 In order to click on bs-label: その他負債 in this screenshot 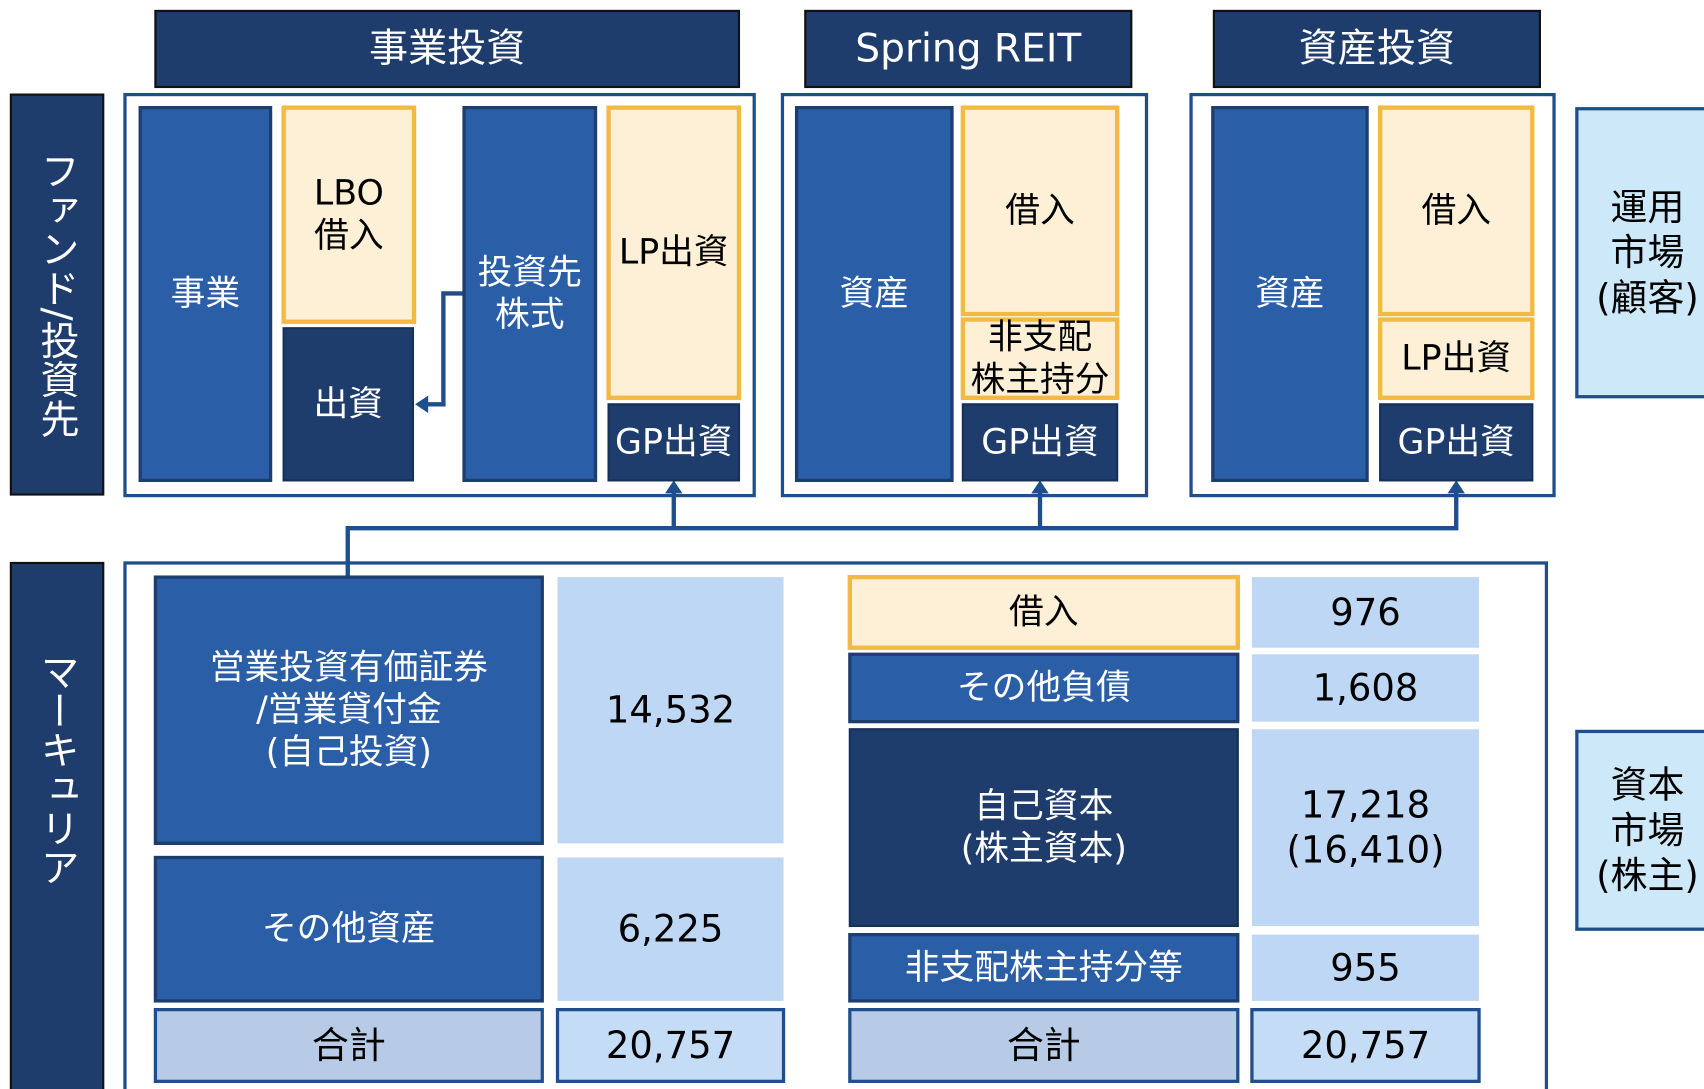, I will do `click(1044, 688)`.